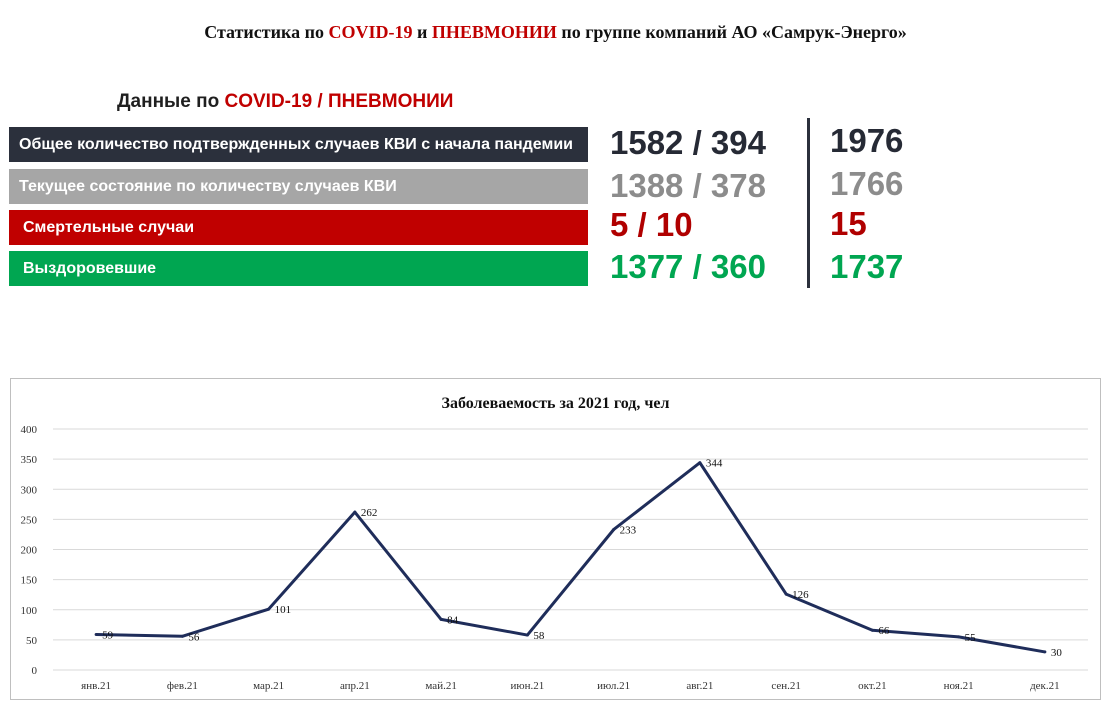 This screenshot has height=718, width=1111. I want to click on summary-row-label: Выздоровевшие, so click(90, 268).